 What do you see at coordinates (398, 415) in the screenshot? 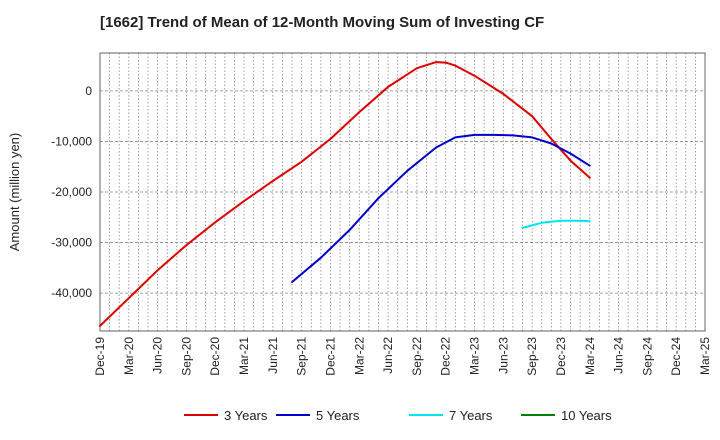
I see `legend: 3 Years 5 Years 7 Years 10 Years` at bounding box center [398, 415].